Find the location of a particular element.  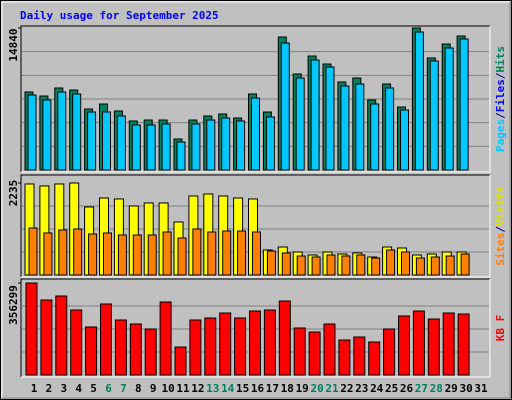

x-tick-label: 16 is located at coordinates (258, 388).